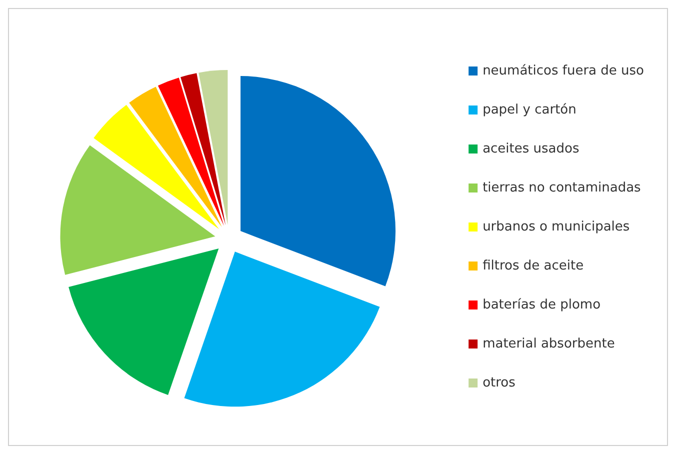  I want to click on legend-label: neumáticos fuera de uso, so click(563, 71).